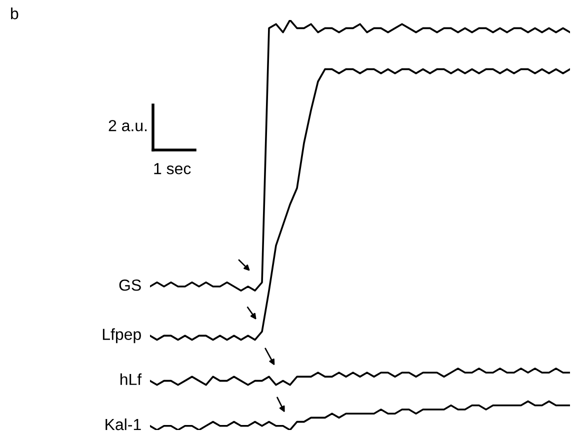  What do you see at coordinates (123, 424) in the screenshot?
I see `series-label: Kal-1` at bounding box center [123, 424].